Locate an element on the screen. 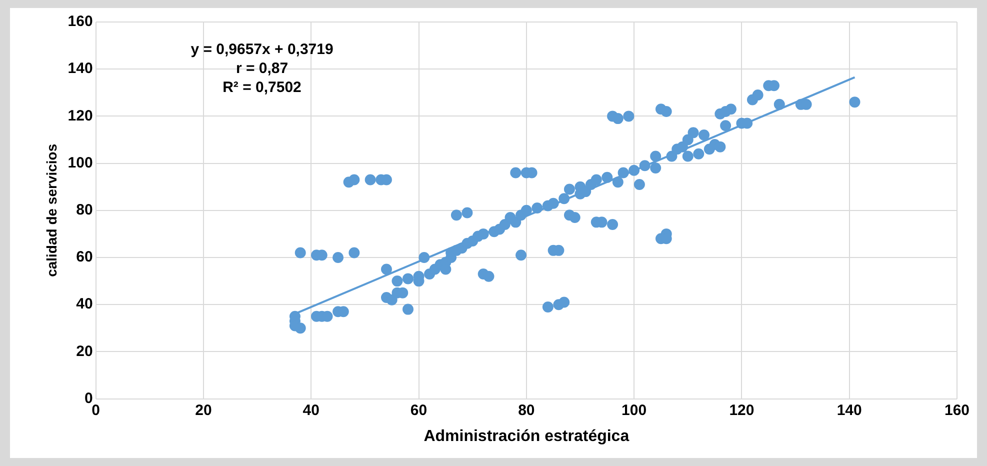 This screenshot has height=466, width=987. y-tick-label: 100 is located at coordinates (80, 163).